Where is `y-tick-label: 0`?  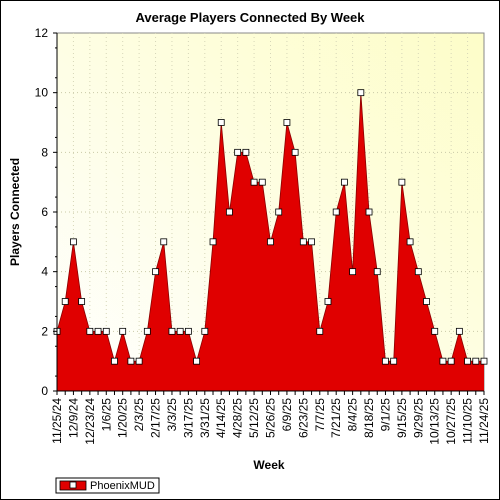
y-tick-label: 0 is located at coordinates (44, 391).